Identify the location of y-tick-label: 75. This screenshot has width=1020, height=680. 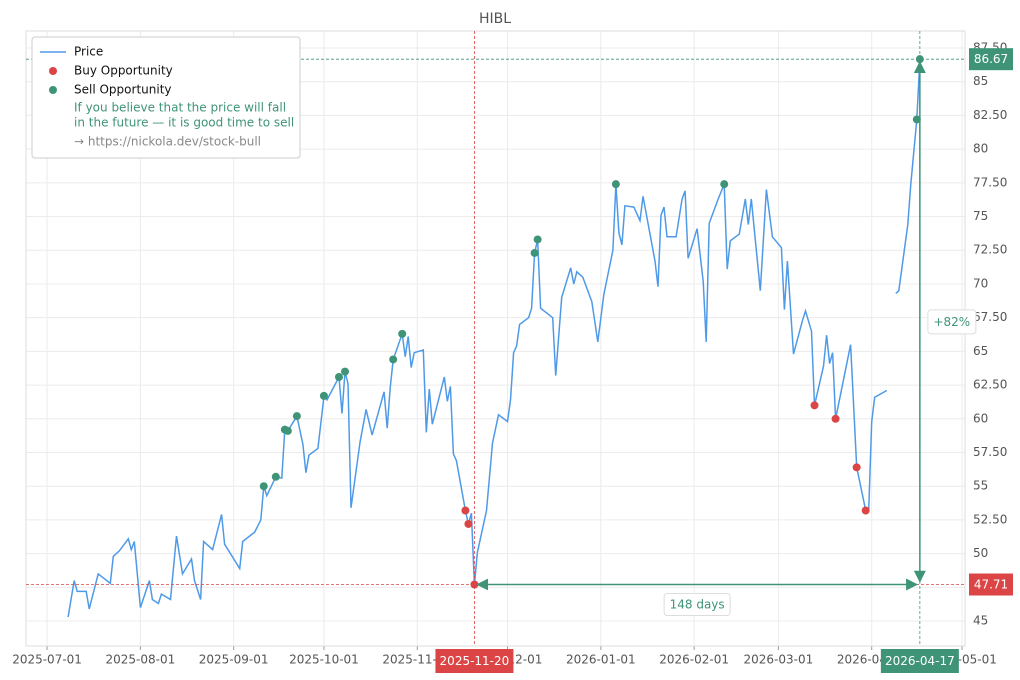
(980, 216).